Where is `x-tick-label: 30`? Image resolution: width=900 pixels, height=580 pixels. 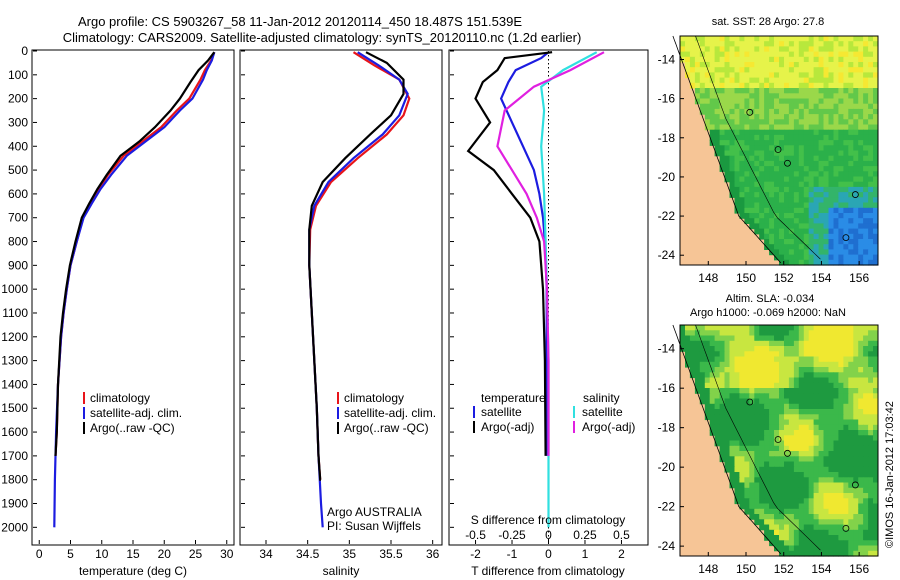
x-tick-label: 30 is located at coordinates (227, 554).